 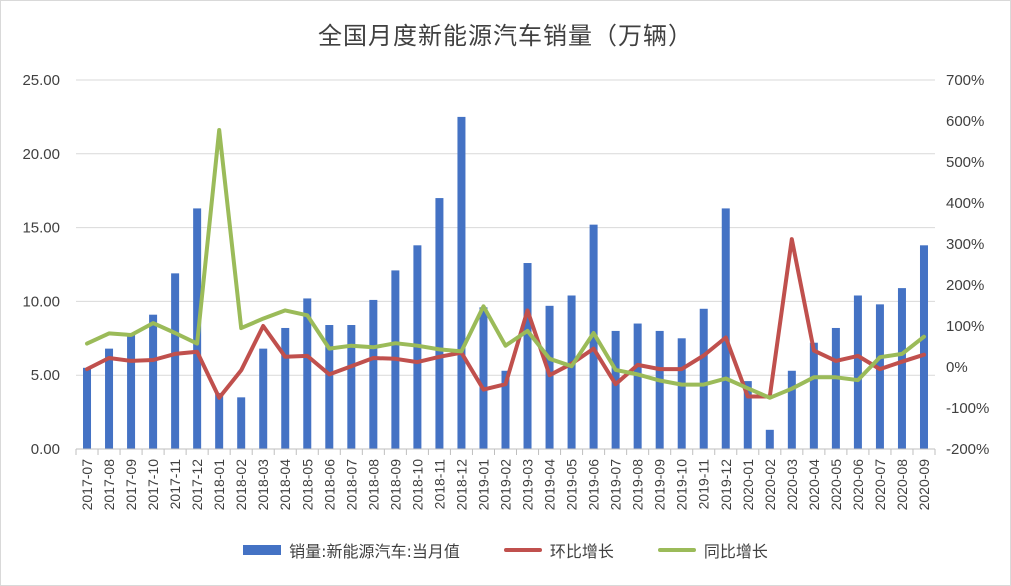 I want to click on right-tick-label: 200%, so click(x=965, y=285).